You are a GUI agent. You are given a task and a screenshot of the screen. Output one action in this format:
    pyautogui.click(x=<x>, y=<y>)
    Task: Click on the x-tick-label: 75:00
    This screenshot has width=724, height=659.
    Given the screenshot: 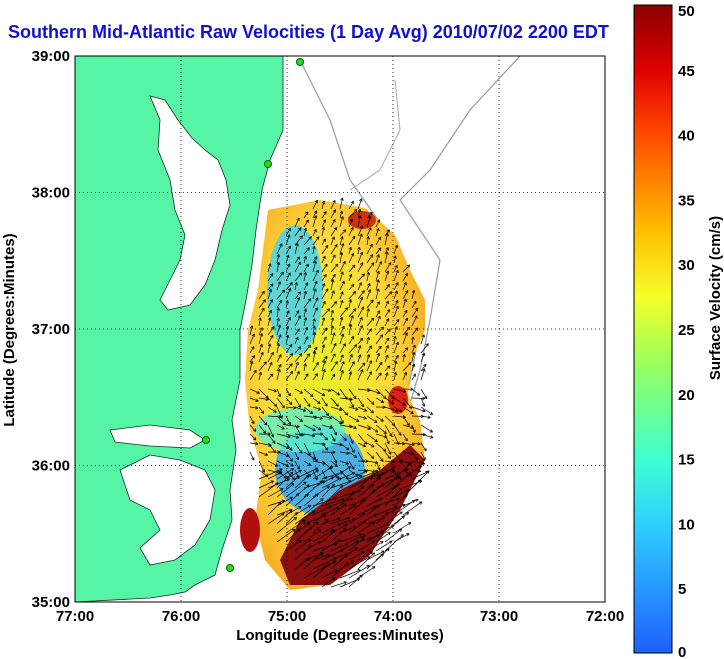 What is the action you would take?
    pyautogui.click(x=287, y=616)
    